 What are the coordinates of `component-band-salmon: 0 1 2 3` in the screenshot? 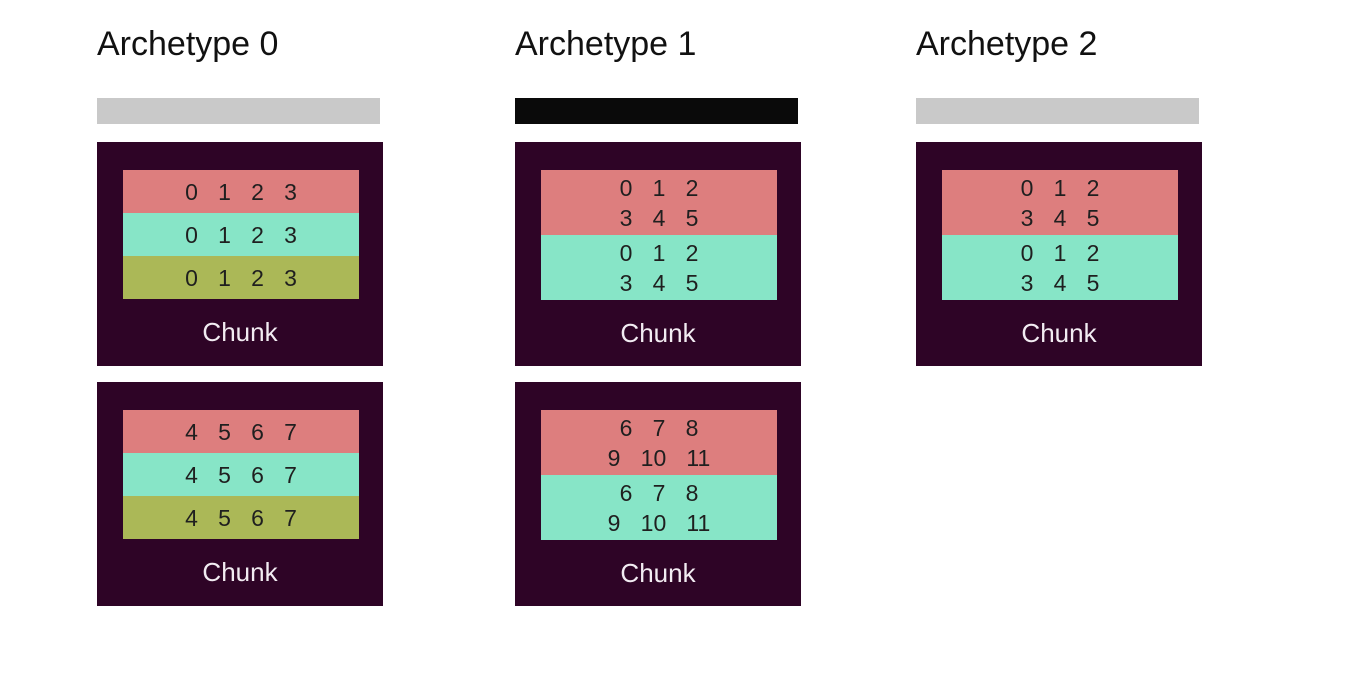 It's located at (241, 191).